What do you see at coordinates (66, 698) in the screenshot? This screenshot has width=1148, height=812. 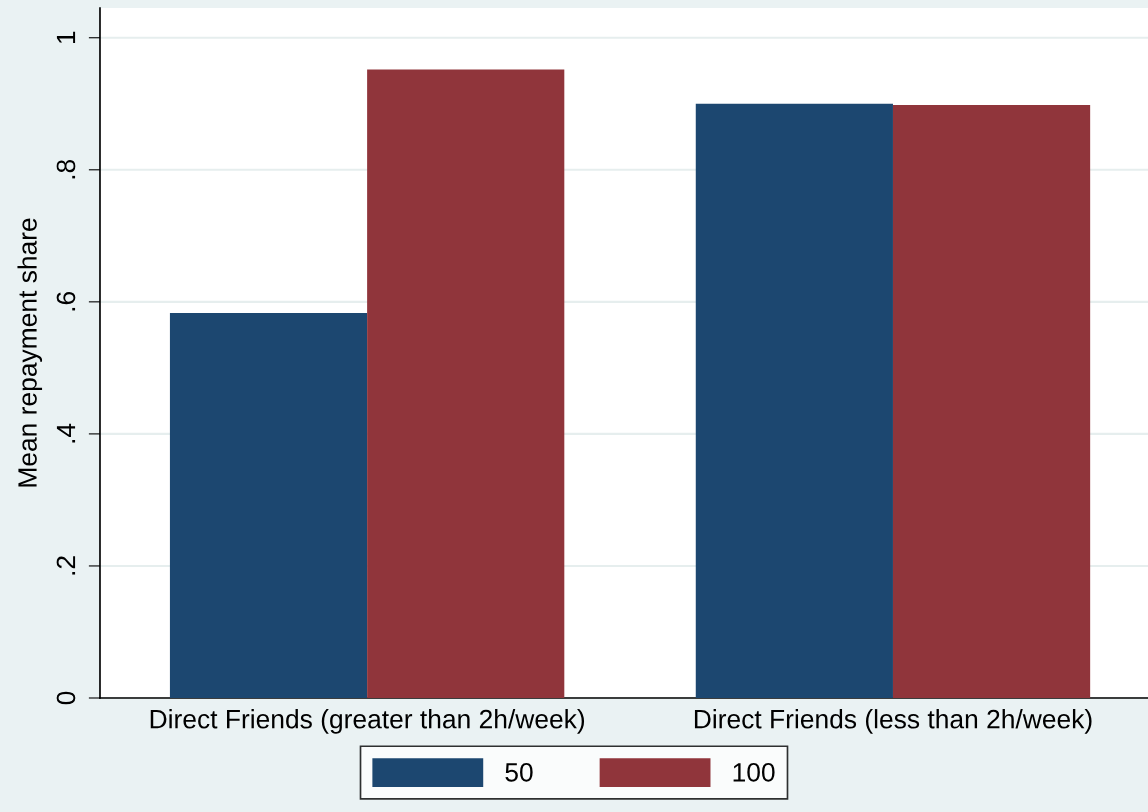 I see `y-tick-label: 0` at bounding box center [66, 698].